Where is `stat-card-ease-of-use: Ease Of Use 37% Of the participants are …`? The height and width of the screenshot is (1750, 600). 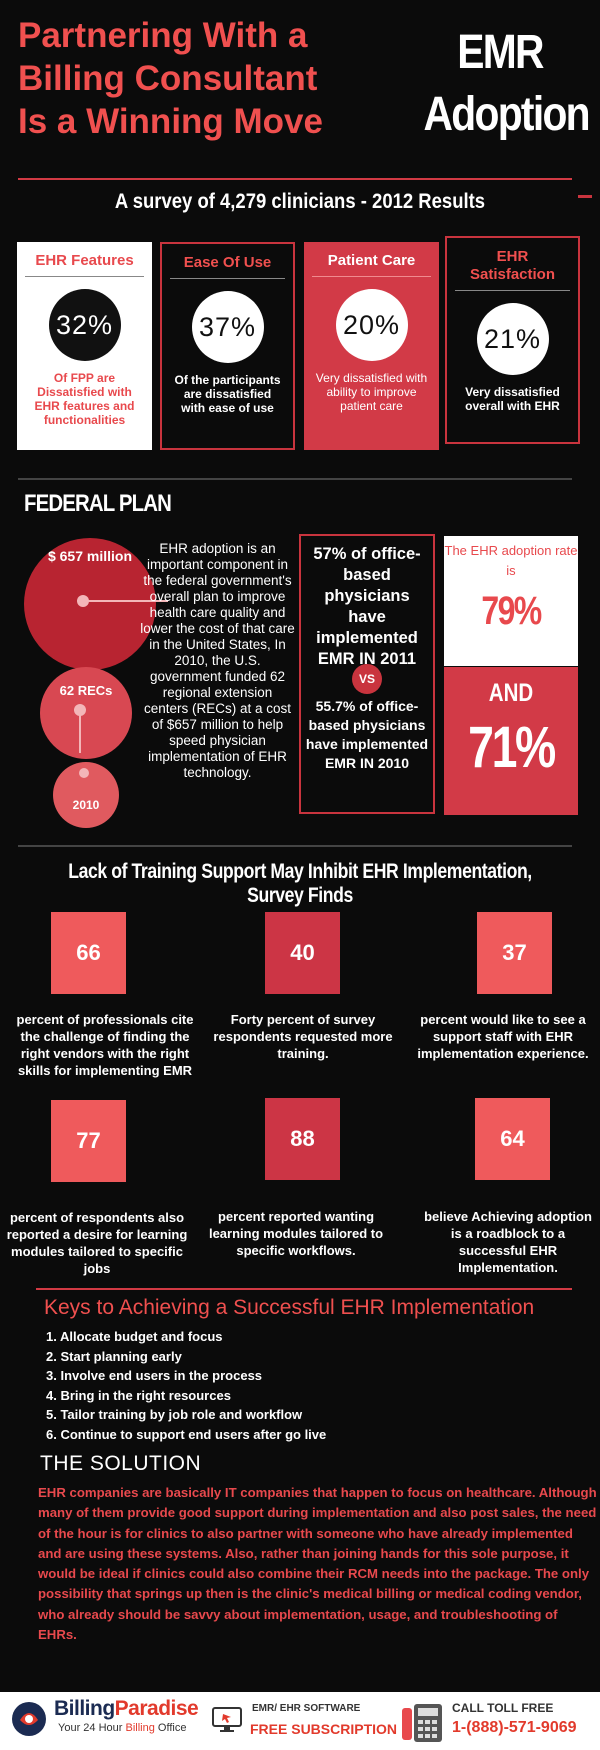
stat-card-ease-of-use: Ease Of Use 37% Of the participants are … is located at coordinates (227, 346).